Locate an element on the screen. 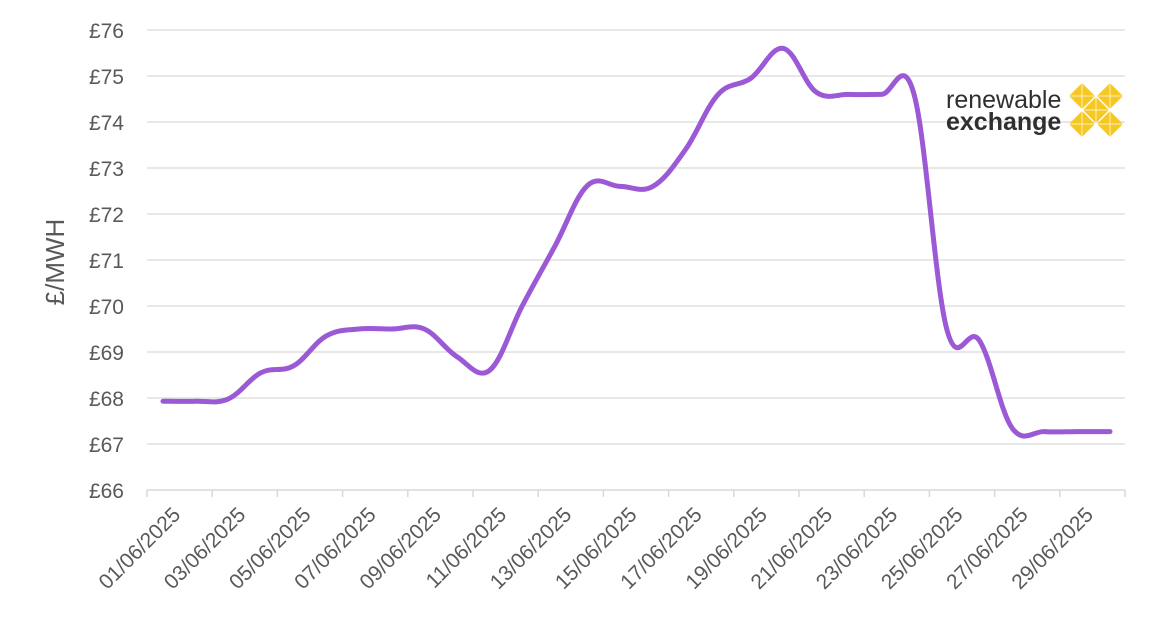 This screenshot has width=1151, height=635. logo-text-line1: renewable is located at coordinates (1004, 100).